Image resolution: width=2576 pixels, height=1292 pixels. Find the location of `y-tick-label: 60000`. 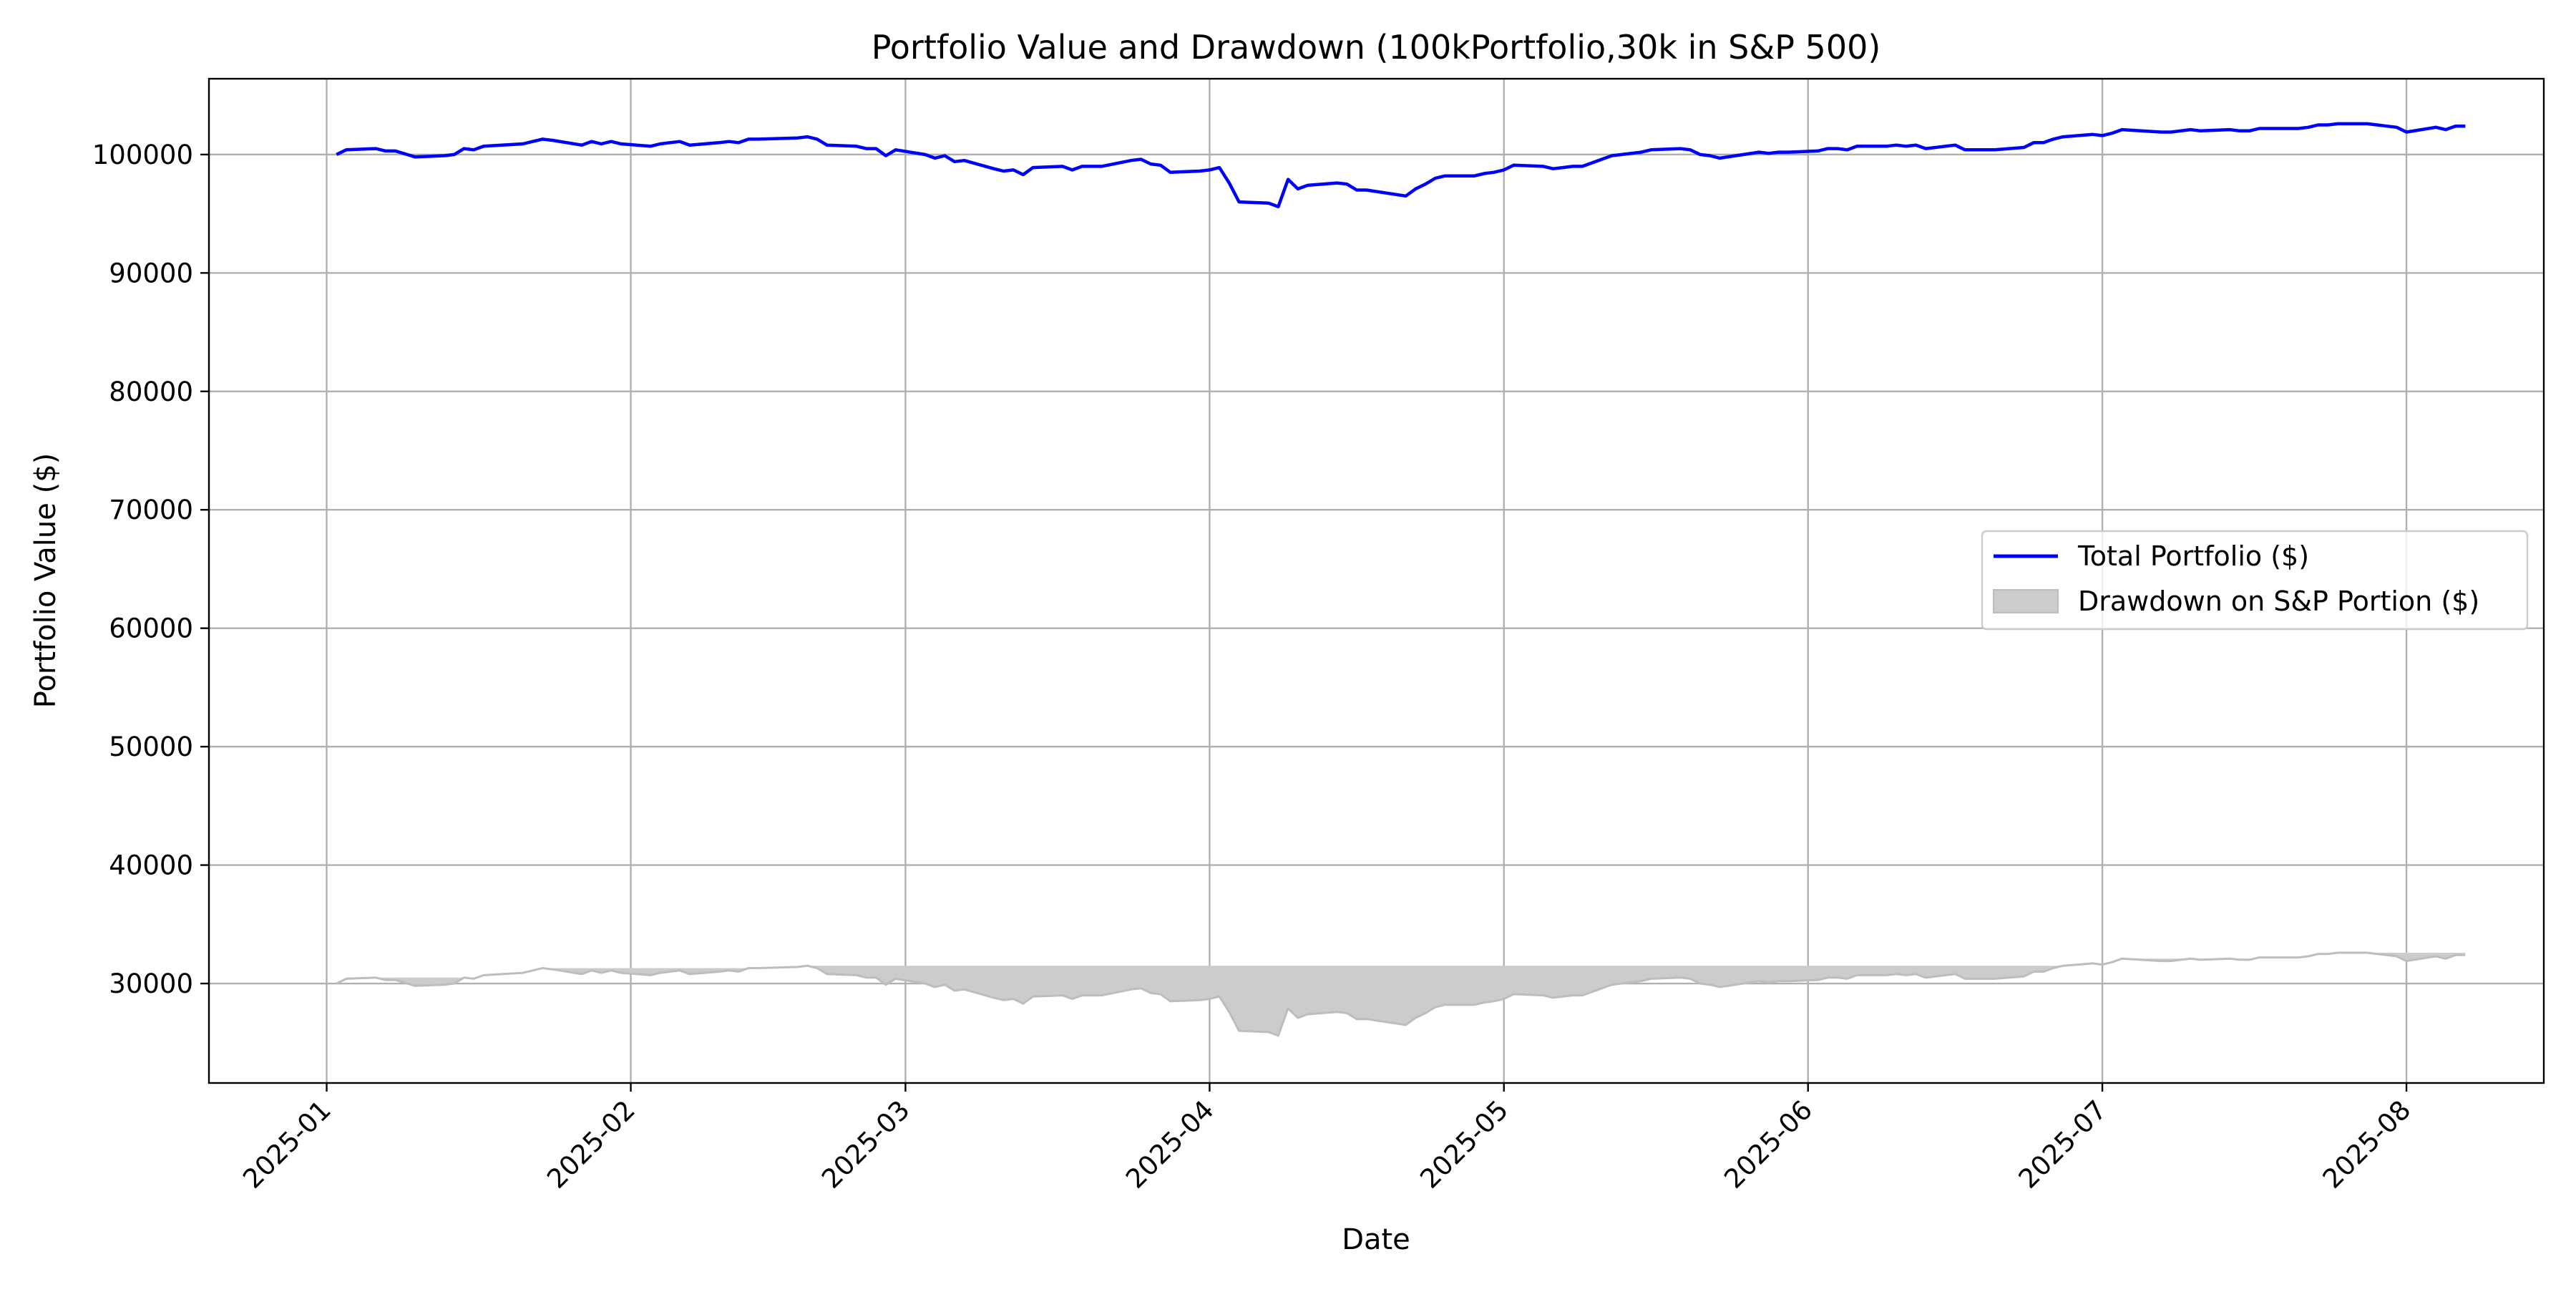

y-tick-label: 60000 is located at coordinates (151, 628).